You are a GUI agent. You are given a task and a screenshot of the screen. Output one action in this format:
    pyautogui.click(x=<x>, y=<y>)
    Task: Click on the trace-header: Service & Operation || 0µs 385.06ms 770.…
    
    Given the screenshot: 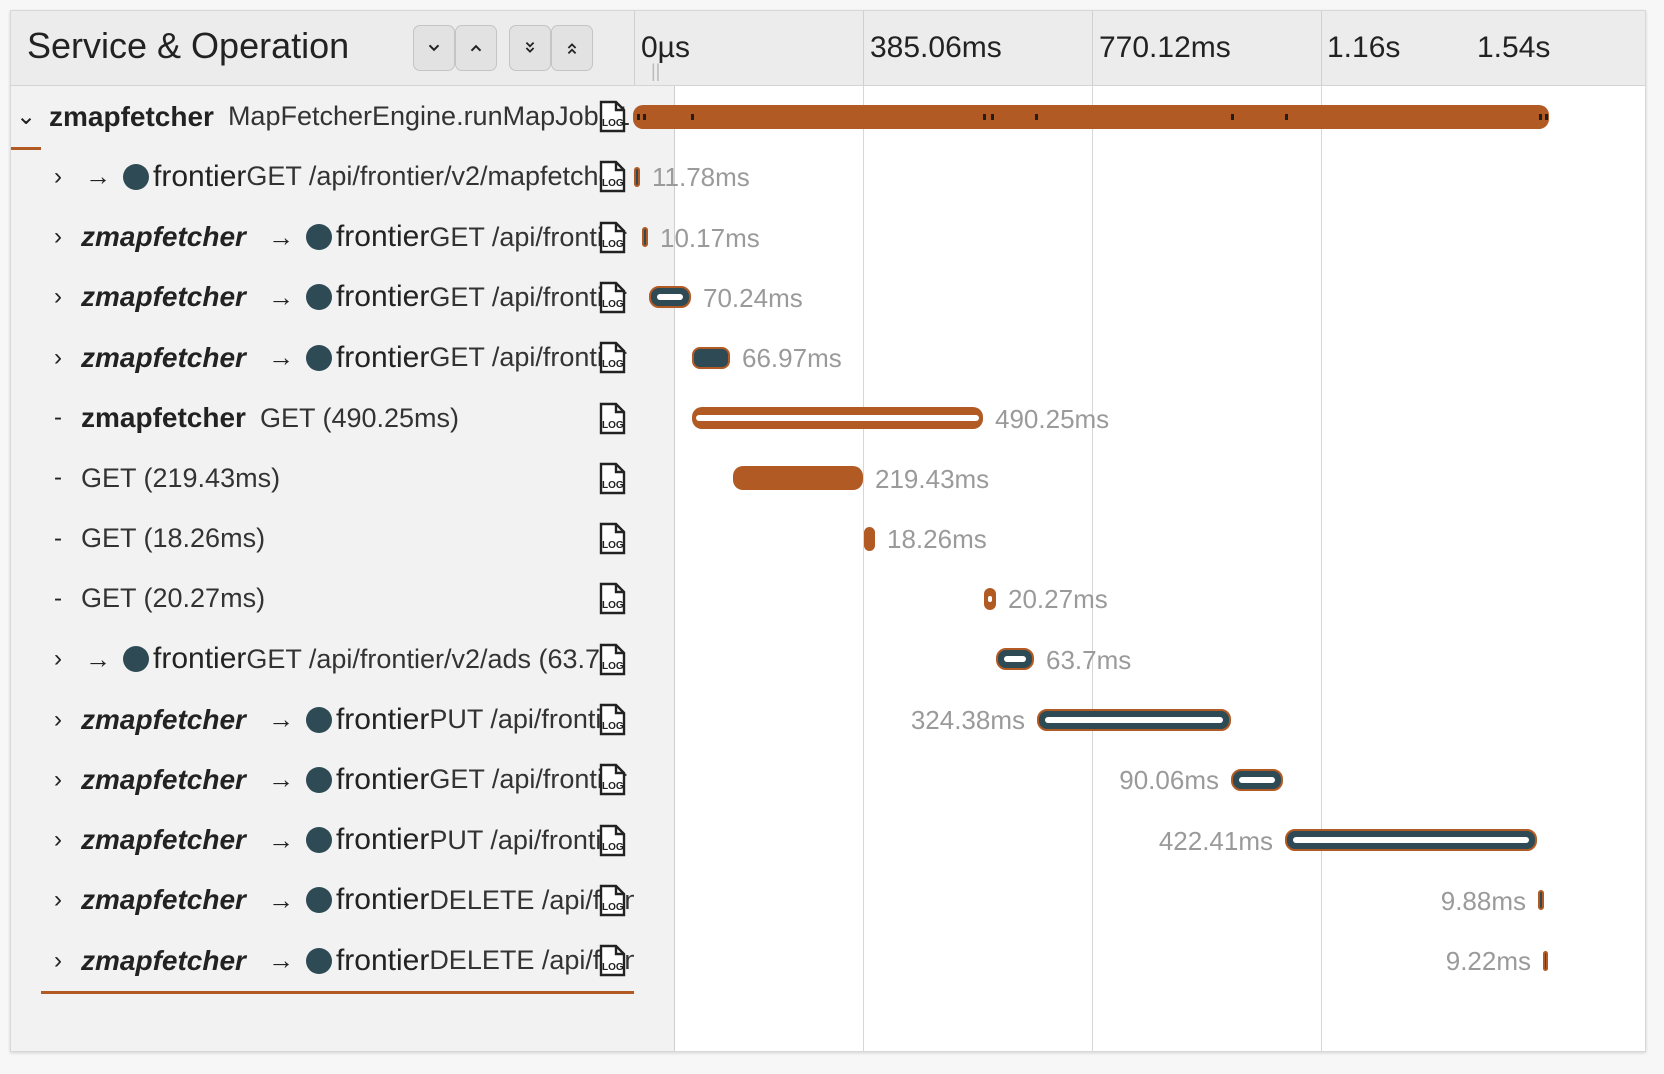 What is the action you would take?
    pyautogui.click(x=828, y=48)
    